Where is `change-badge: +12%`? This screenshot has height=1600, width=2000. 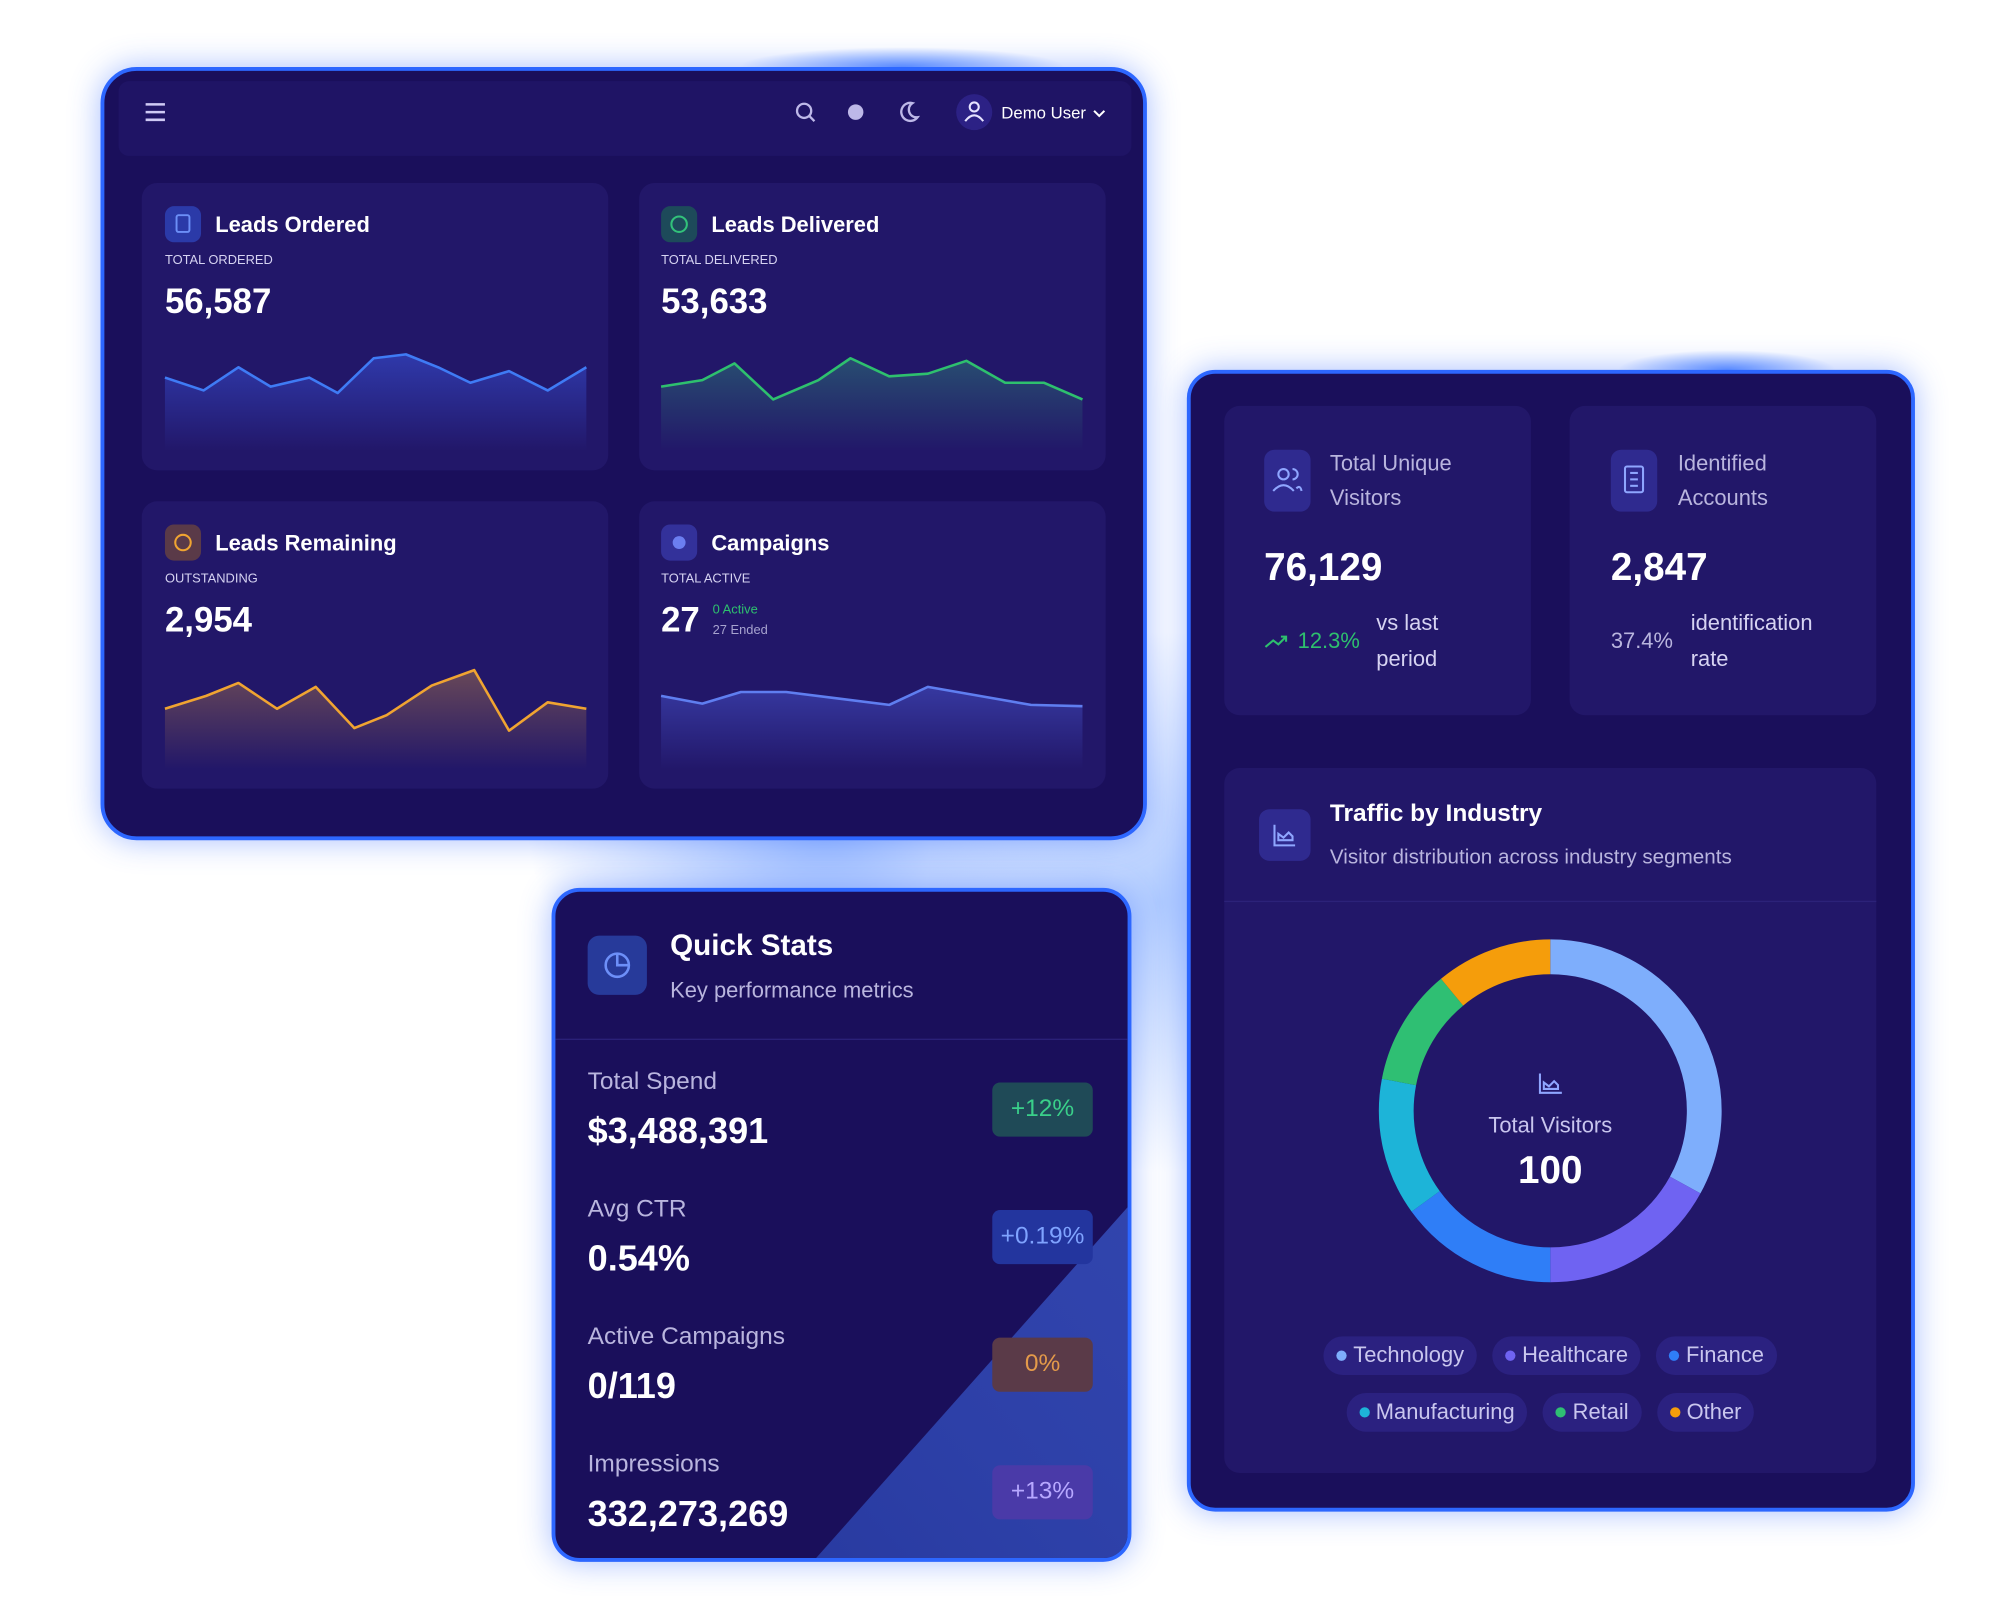
change-badge: +12% is located at coordinates (1042, 1109).